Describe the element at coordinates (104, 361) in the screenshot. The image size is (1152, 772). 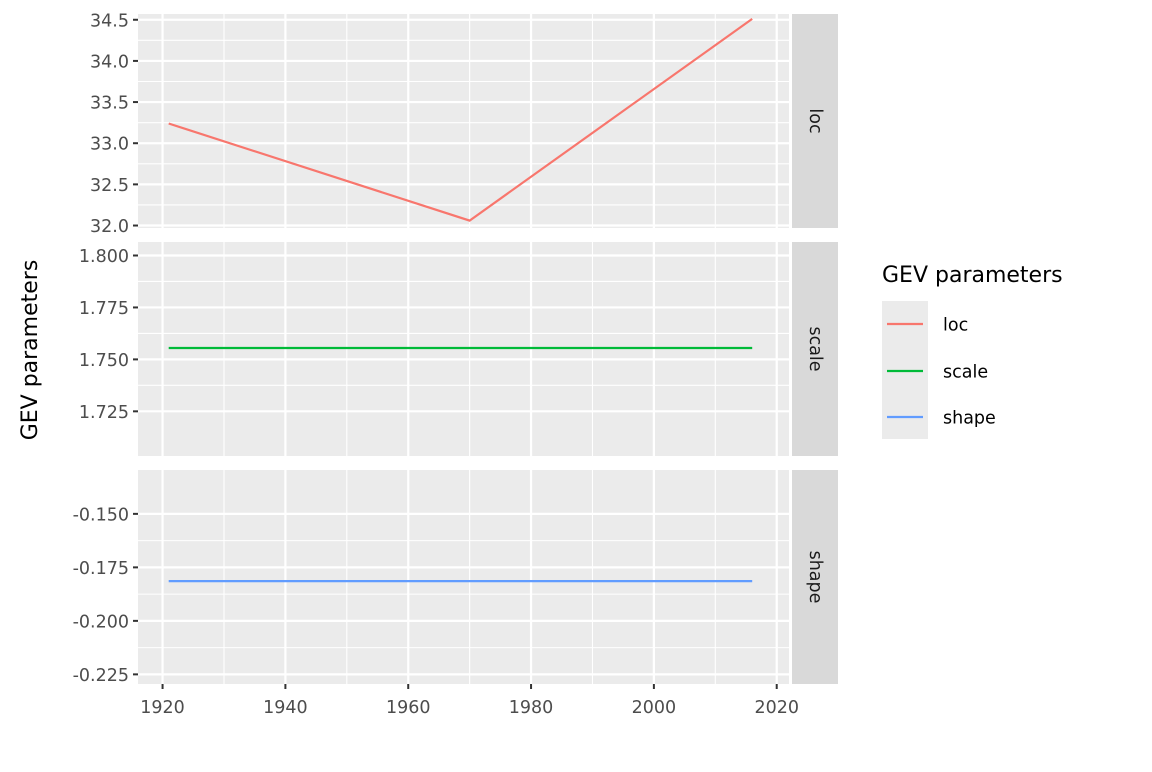
I see `y-tick-label: 1.750` at that location.